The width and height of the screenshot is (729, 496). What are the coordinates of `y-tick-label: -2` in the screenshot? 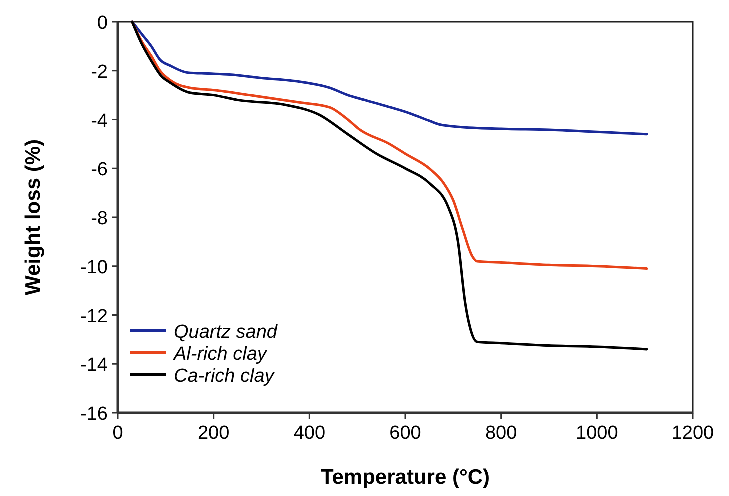 It's located at (99, 72).